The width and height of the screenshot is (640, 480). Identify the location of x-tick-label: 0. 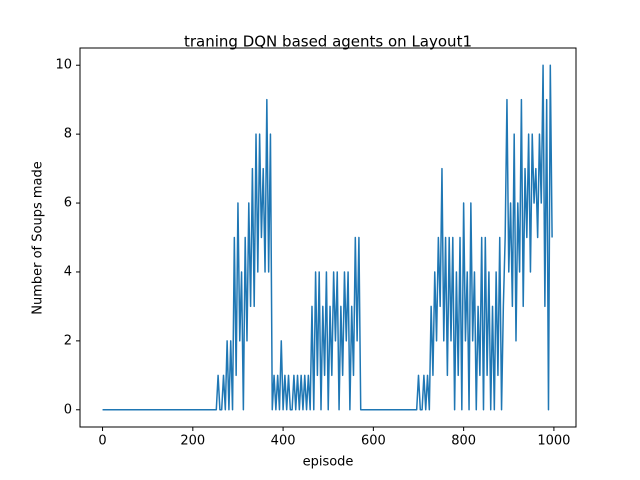
(102, 441).